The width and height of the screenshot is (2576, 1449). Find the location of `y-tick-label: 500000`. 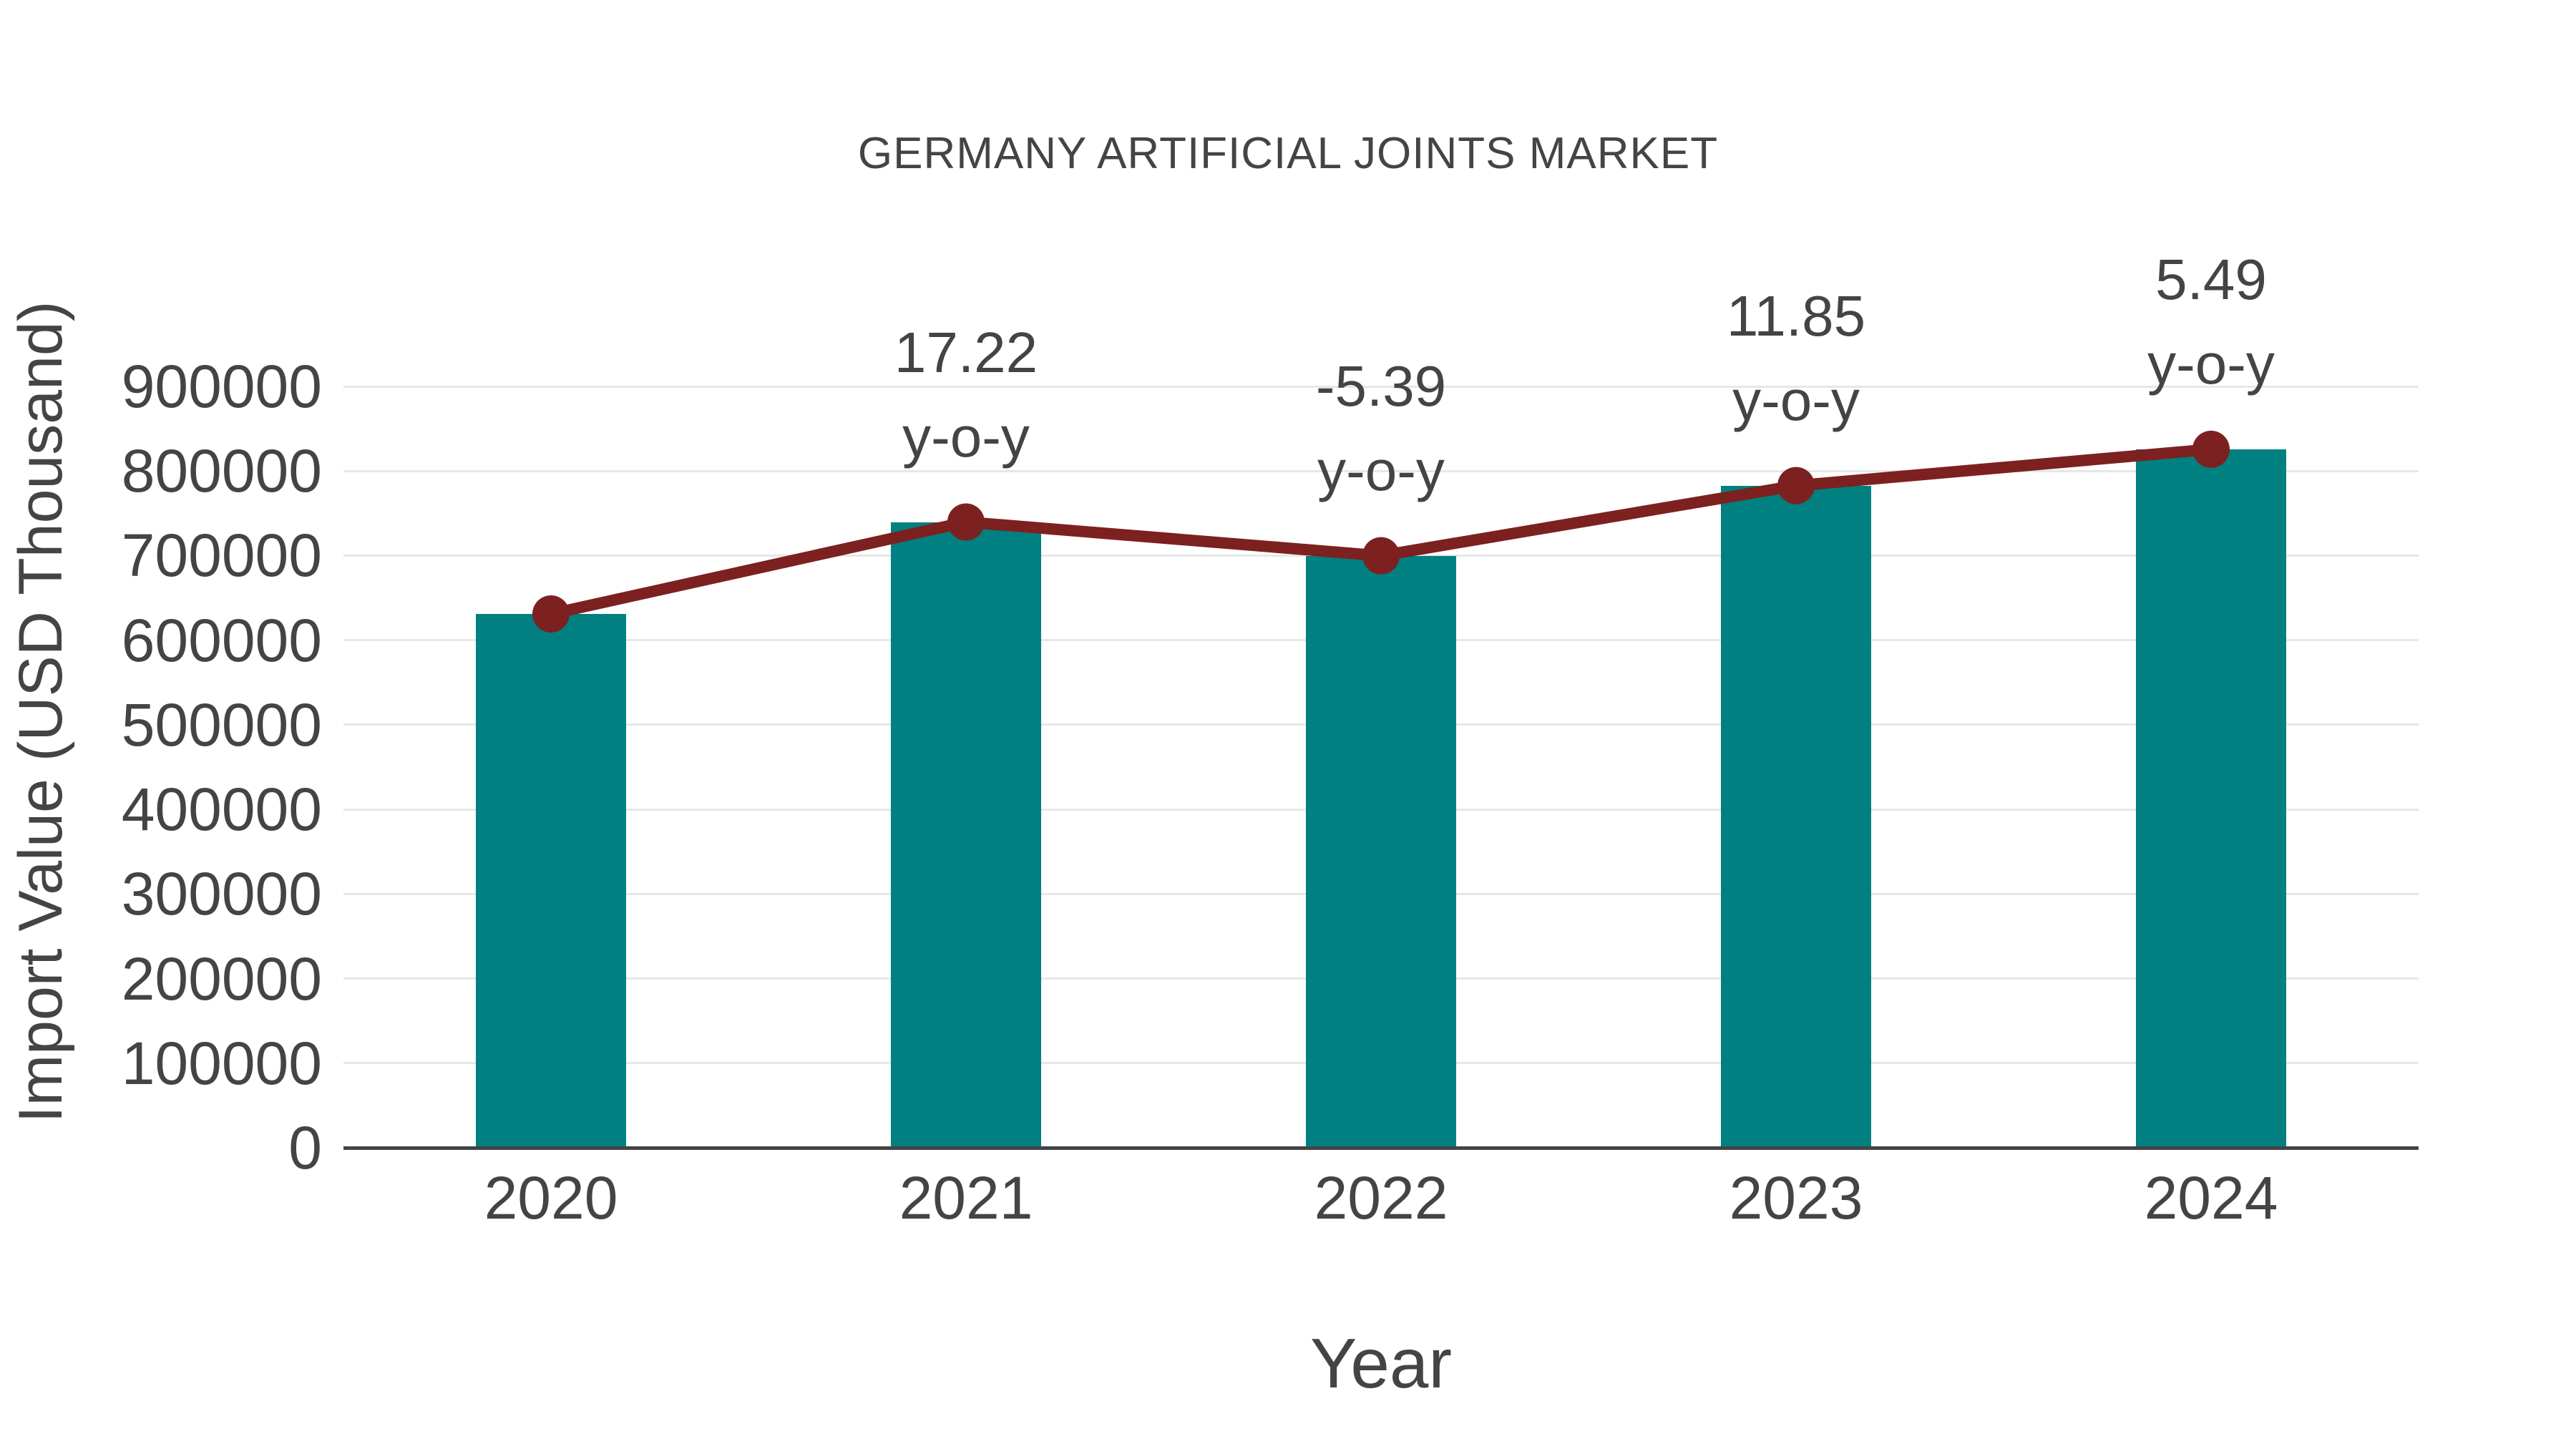

y-tick-label: 500000 is located at coordinates (221, 724).